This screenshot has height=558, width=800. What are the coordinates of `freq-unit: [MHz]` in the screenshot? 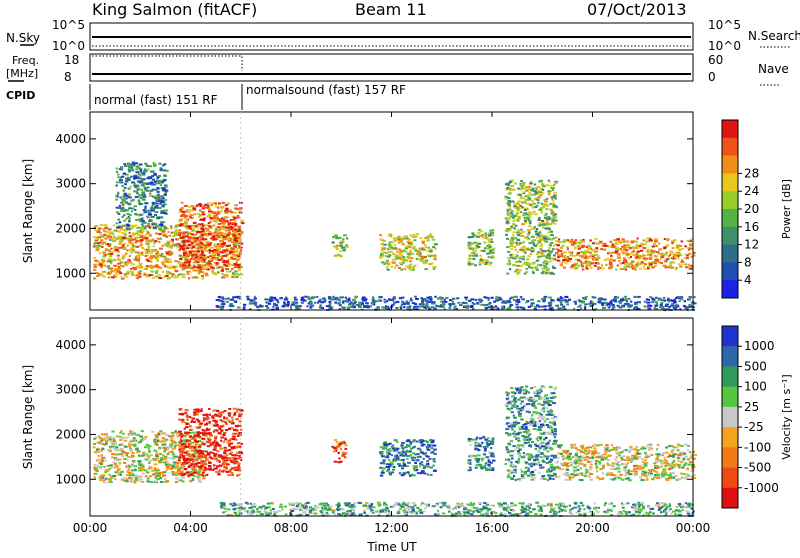 It's located at (22, 73).